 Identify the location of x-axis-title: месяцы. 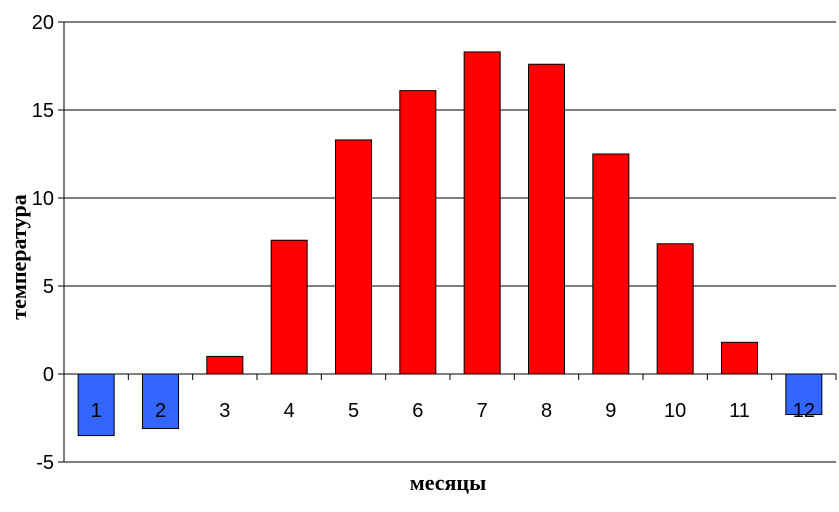
(448, 482).